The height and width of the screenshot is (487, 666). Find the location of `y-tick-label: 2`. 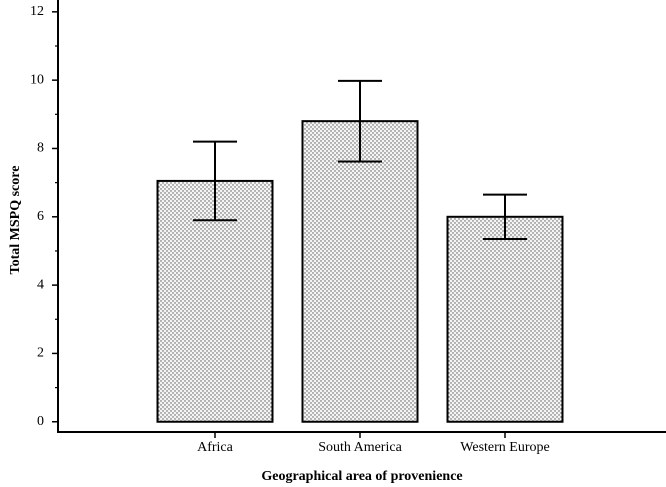

y-tick-label: 2 is located at coordinates (40, 353).